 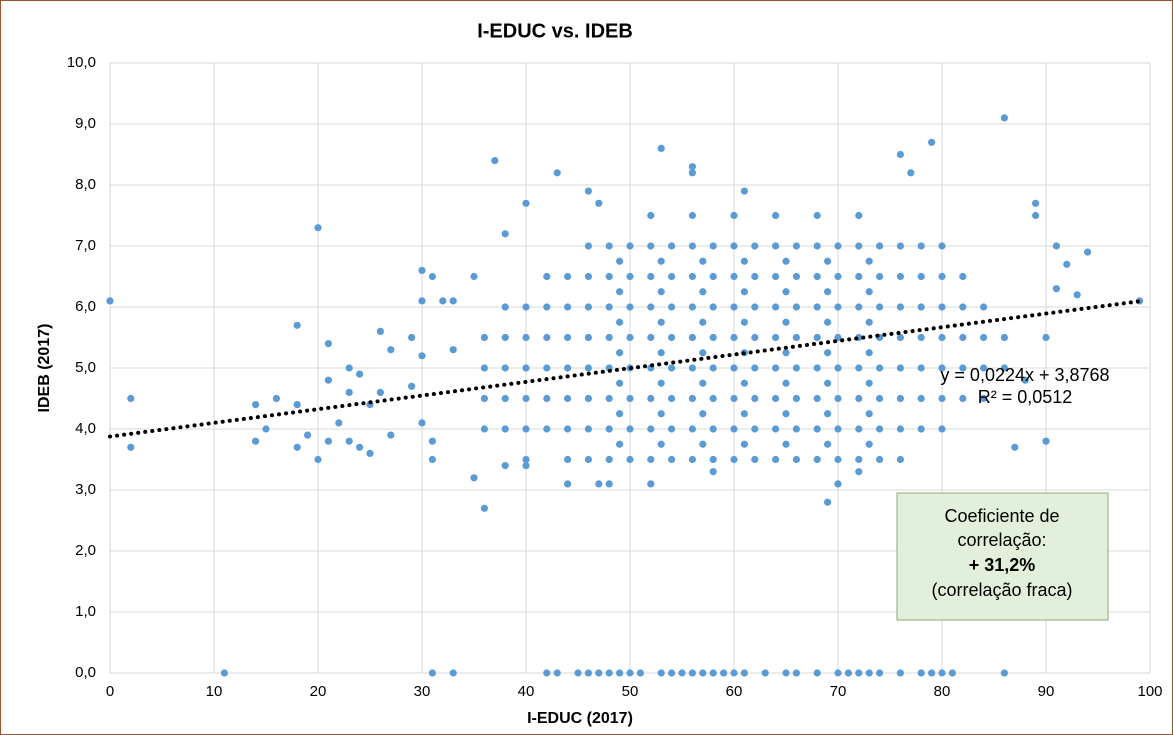 I want to click on x-tick-label: 10, so click(x=214, y=691).